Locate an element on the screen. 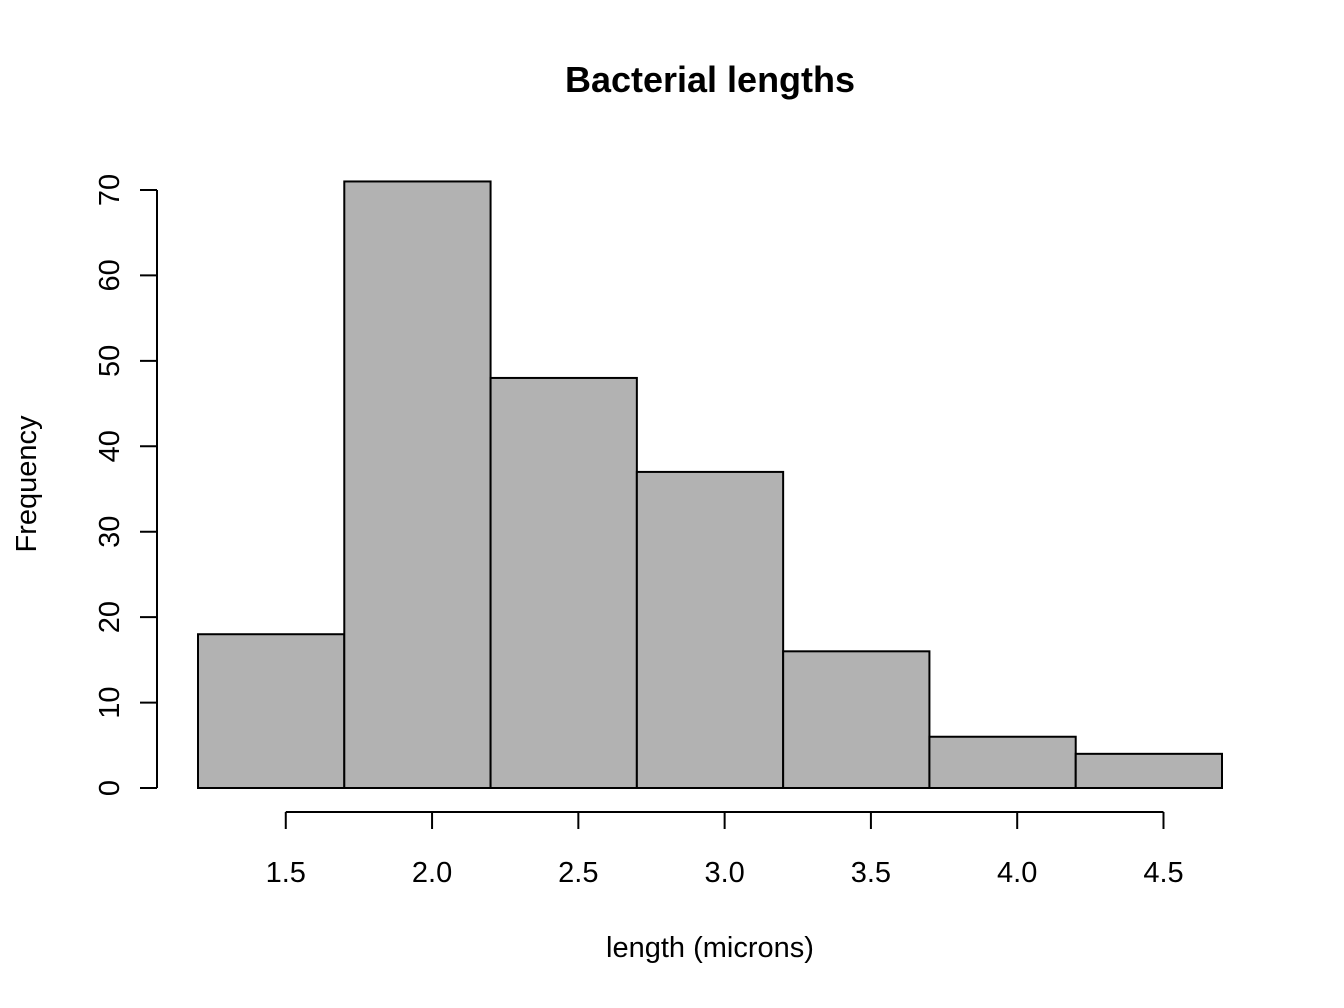 The image size is (1344, 1008). x-axis: 1.5 2.0 2.5 3.0 3.5 4.0 4.5 is located at coordinates (725, 850).